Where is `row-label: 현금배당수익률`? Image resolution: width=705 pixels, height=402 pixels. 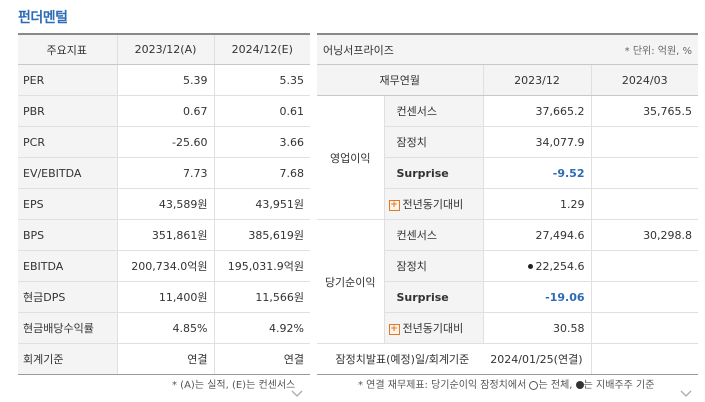 row-label: 현금배당수익률 is located at coordinates (68, 328).